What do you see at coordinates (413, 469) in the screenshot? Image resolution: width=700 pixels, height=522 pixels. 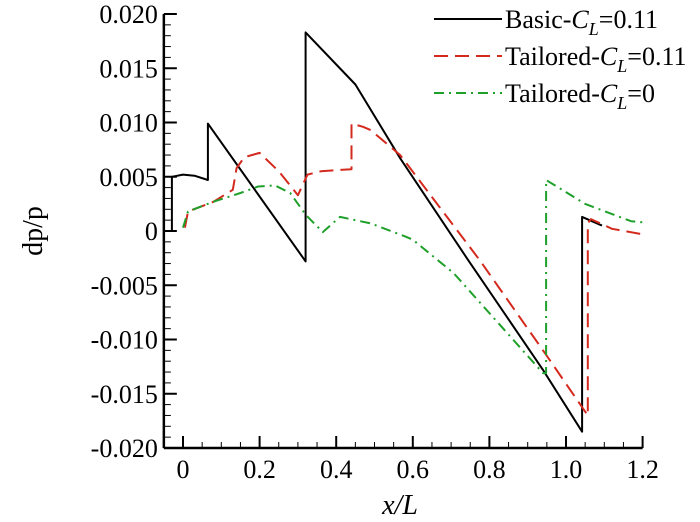 I see `x-tick-label: 0.6` at bounding box center [413, 469].